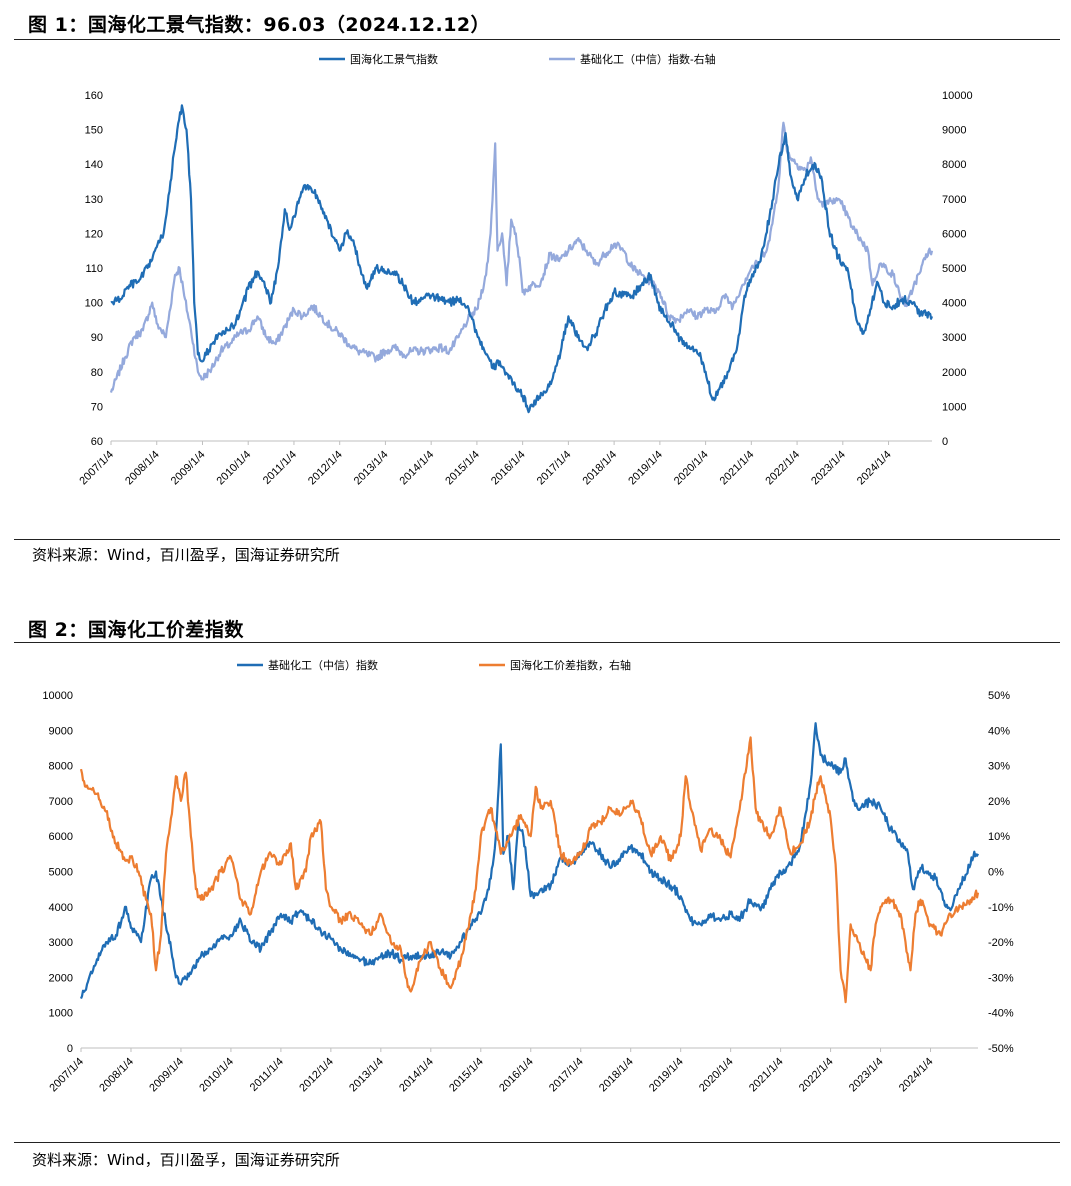 Image resolution: width=1071 pixels, height=1186 pixels. Describe the element at coordinates (94, 304) in the screenshot. I see `y-left-tick-4: 100` at that location.